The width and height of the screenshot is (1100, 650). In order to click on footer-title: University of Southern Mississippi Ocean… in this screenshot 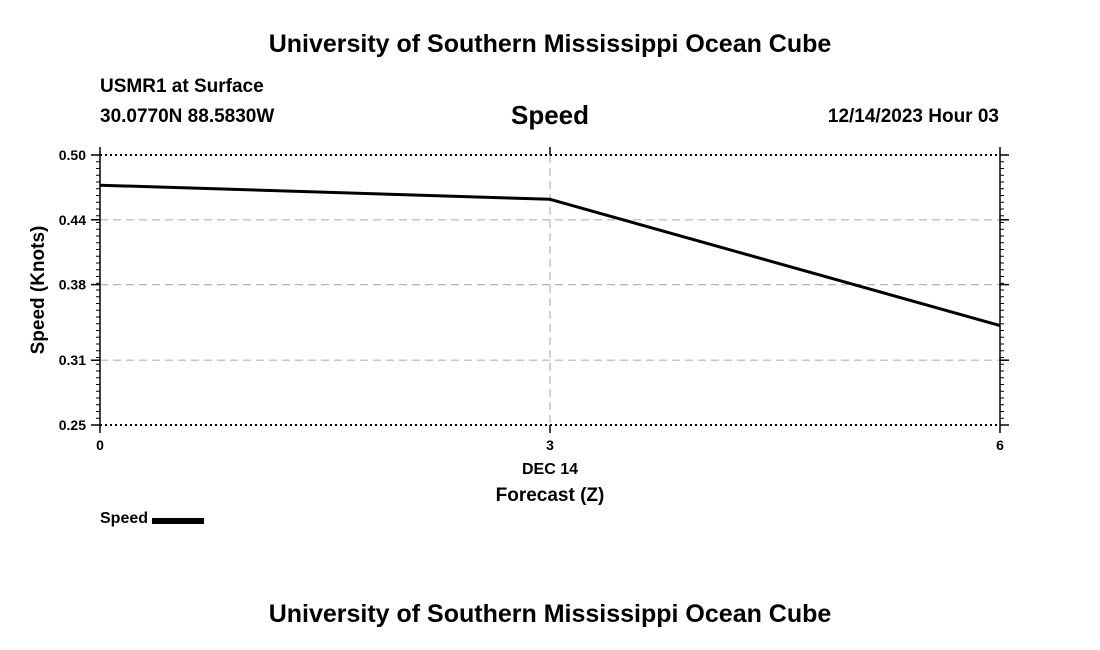, I will do `click(550, 614)`.